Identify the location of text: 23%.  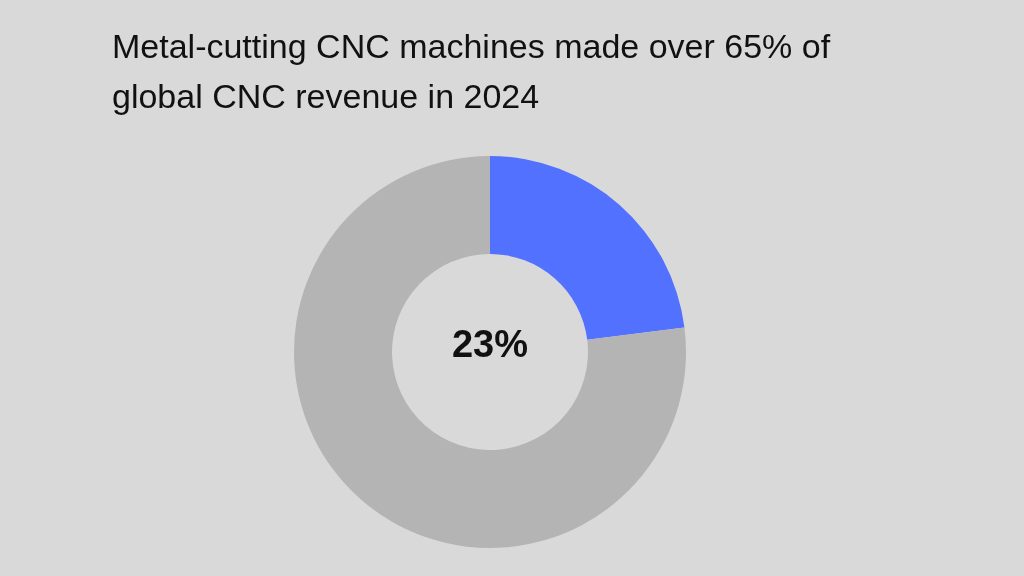
(490, 344).